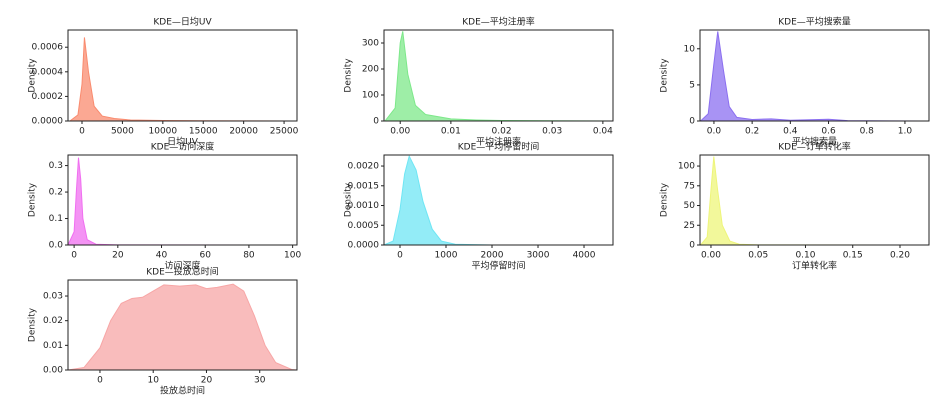 Image resolution: width=941 pixels, height=402 pixels. What do you see at coordinates (603, 132) in the screenshot?
I see `x-tick-label: 0.04` at bounding box center [603, 132].